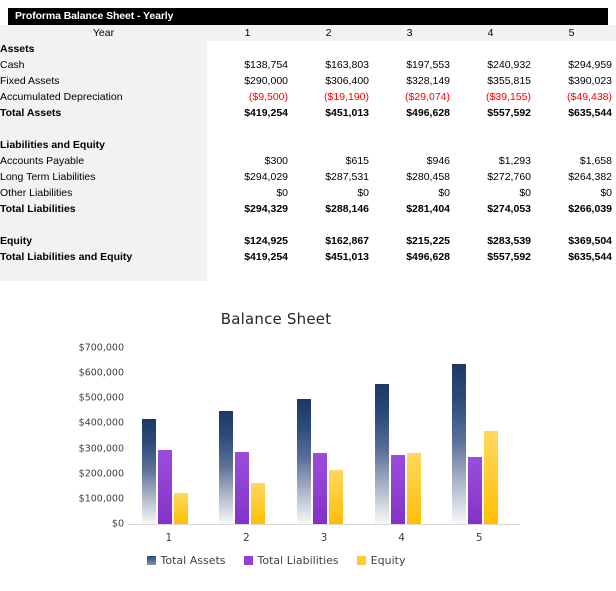  I want to click on row-value-year-5: $294,959, so click(571, 65).